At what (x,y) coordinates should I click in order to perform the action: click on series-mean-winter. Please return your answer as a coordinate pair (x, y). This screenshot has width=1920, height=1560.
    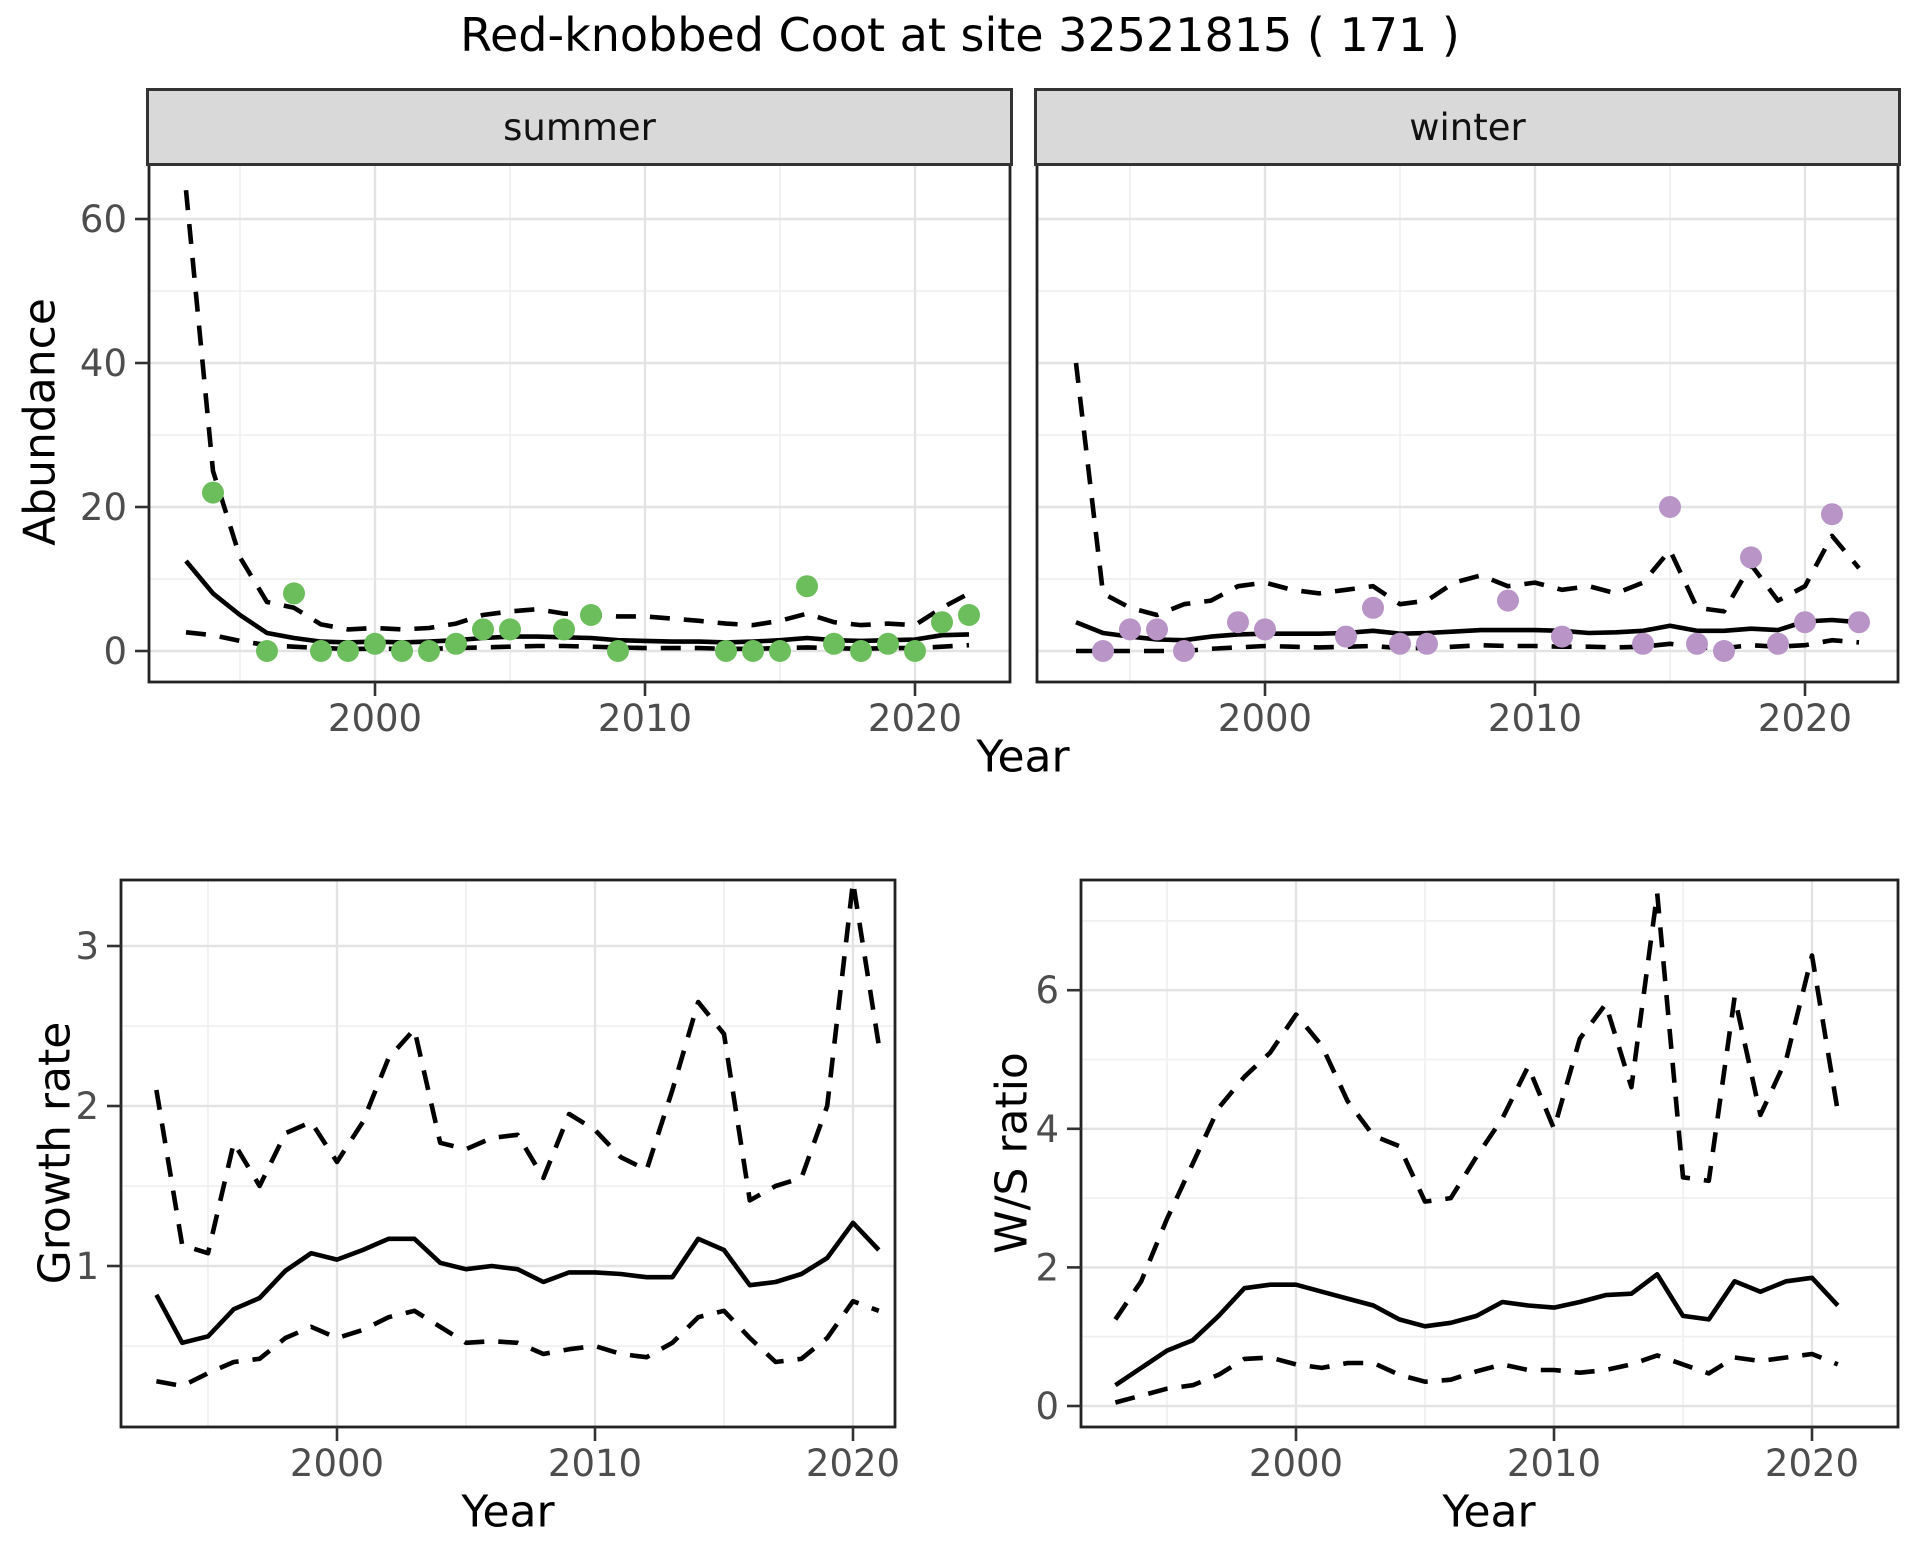
    Looking at the image, I should click on (1467, 630).